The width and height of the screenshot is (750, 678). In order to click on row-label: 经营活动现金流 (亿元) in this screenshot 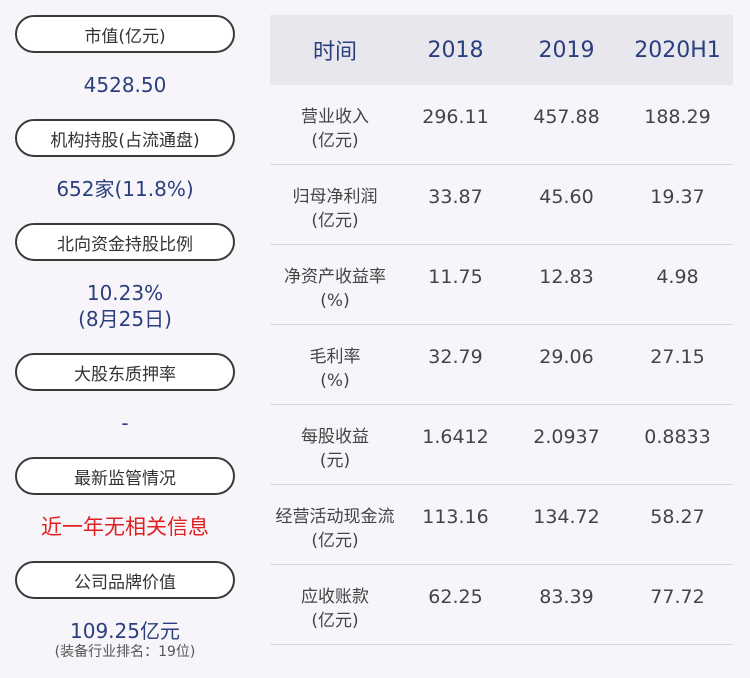, I will do `click(335, 519)`.